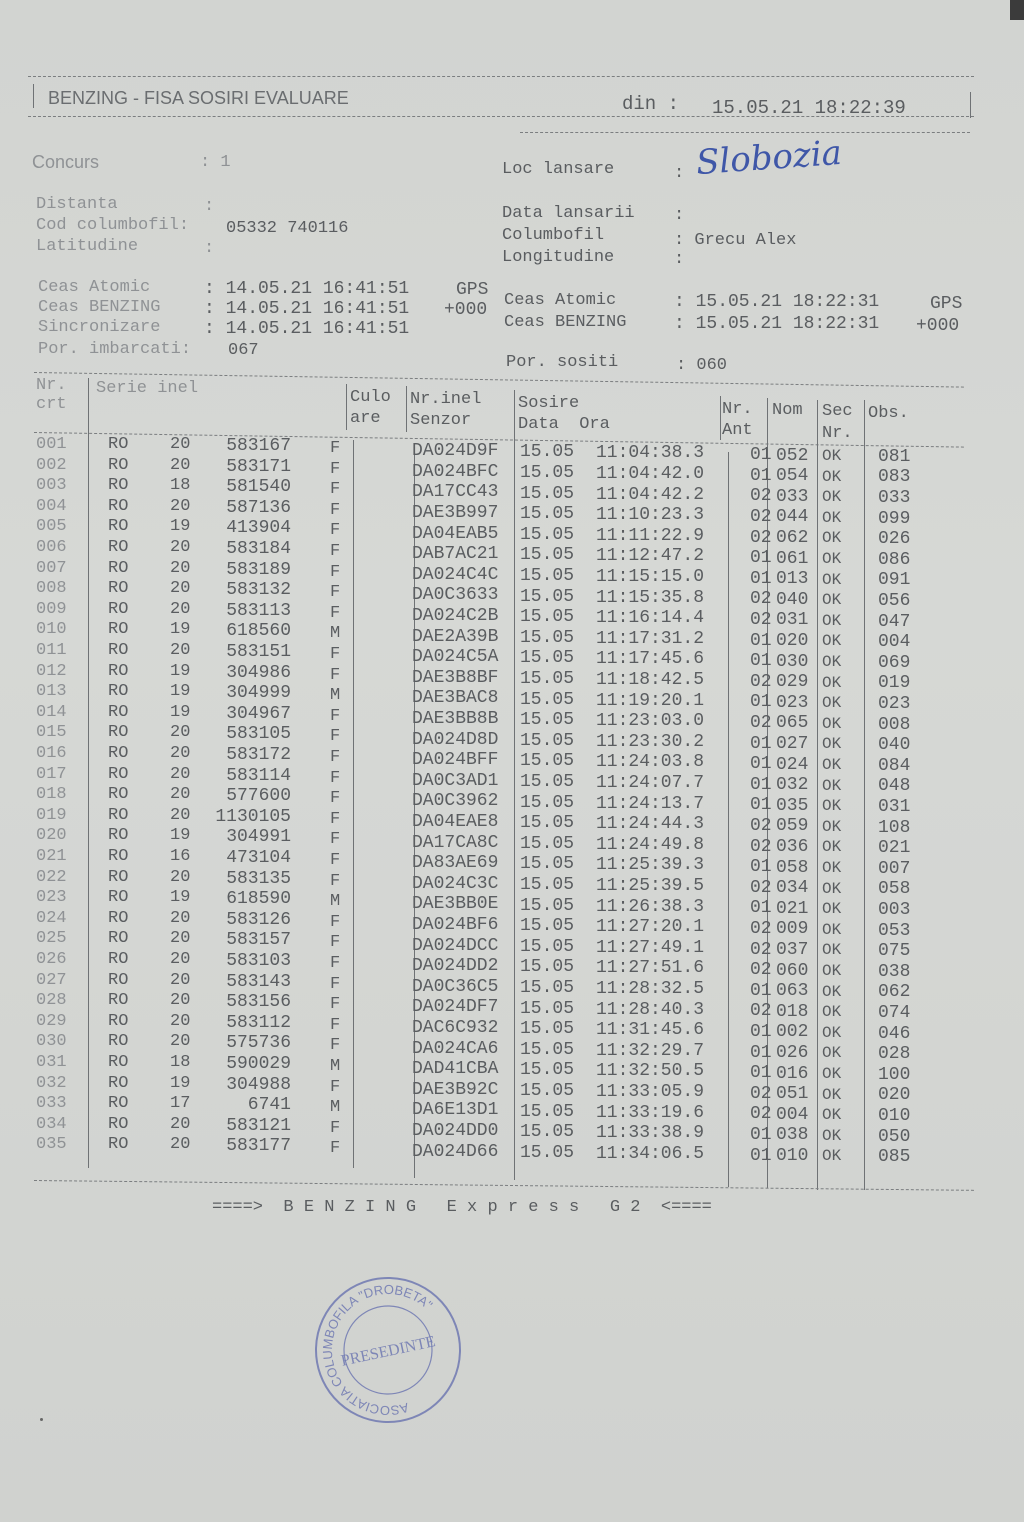 This screenshot has width=1024, height=1522. I want to click on ring-number: 583105, so click(258, 734).